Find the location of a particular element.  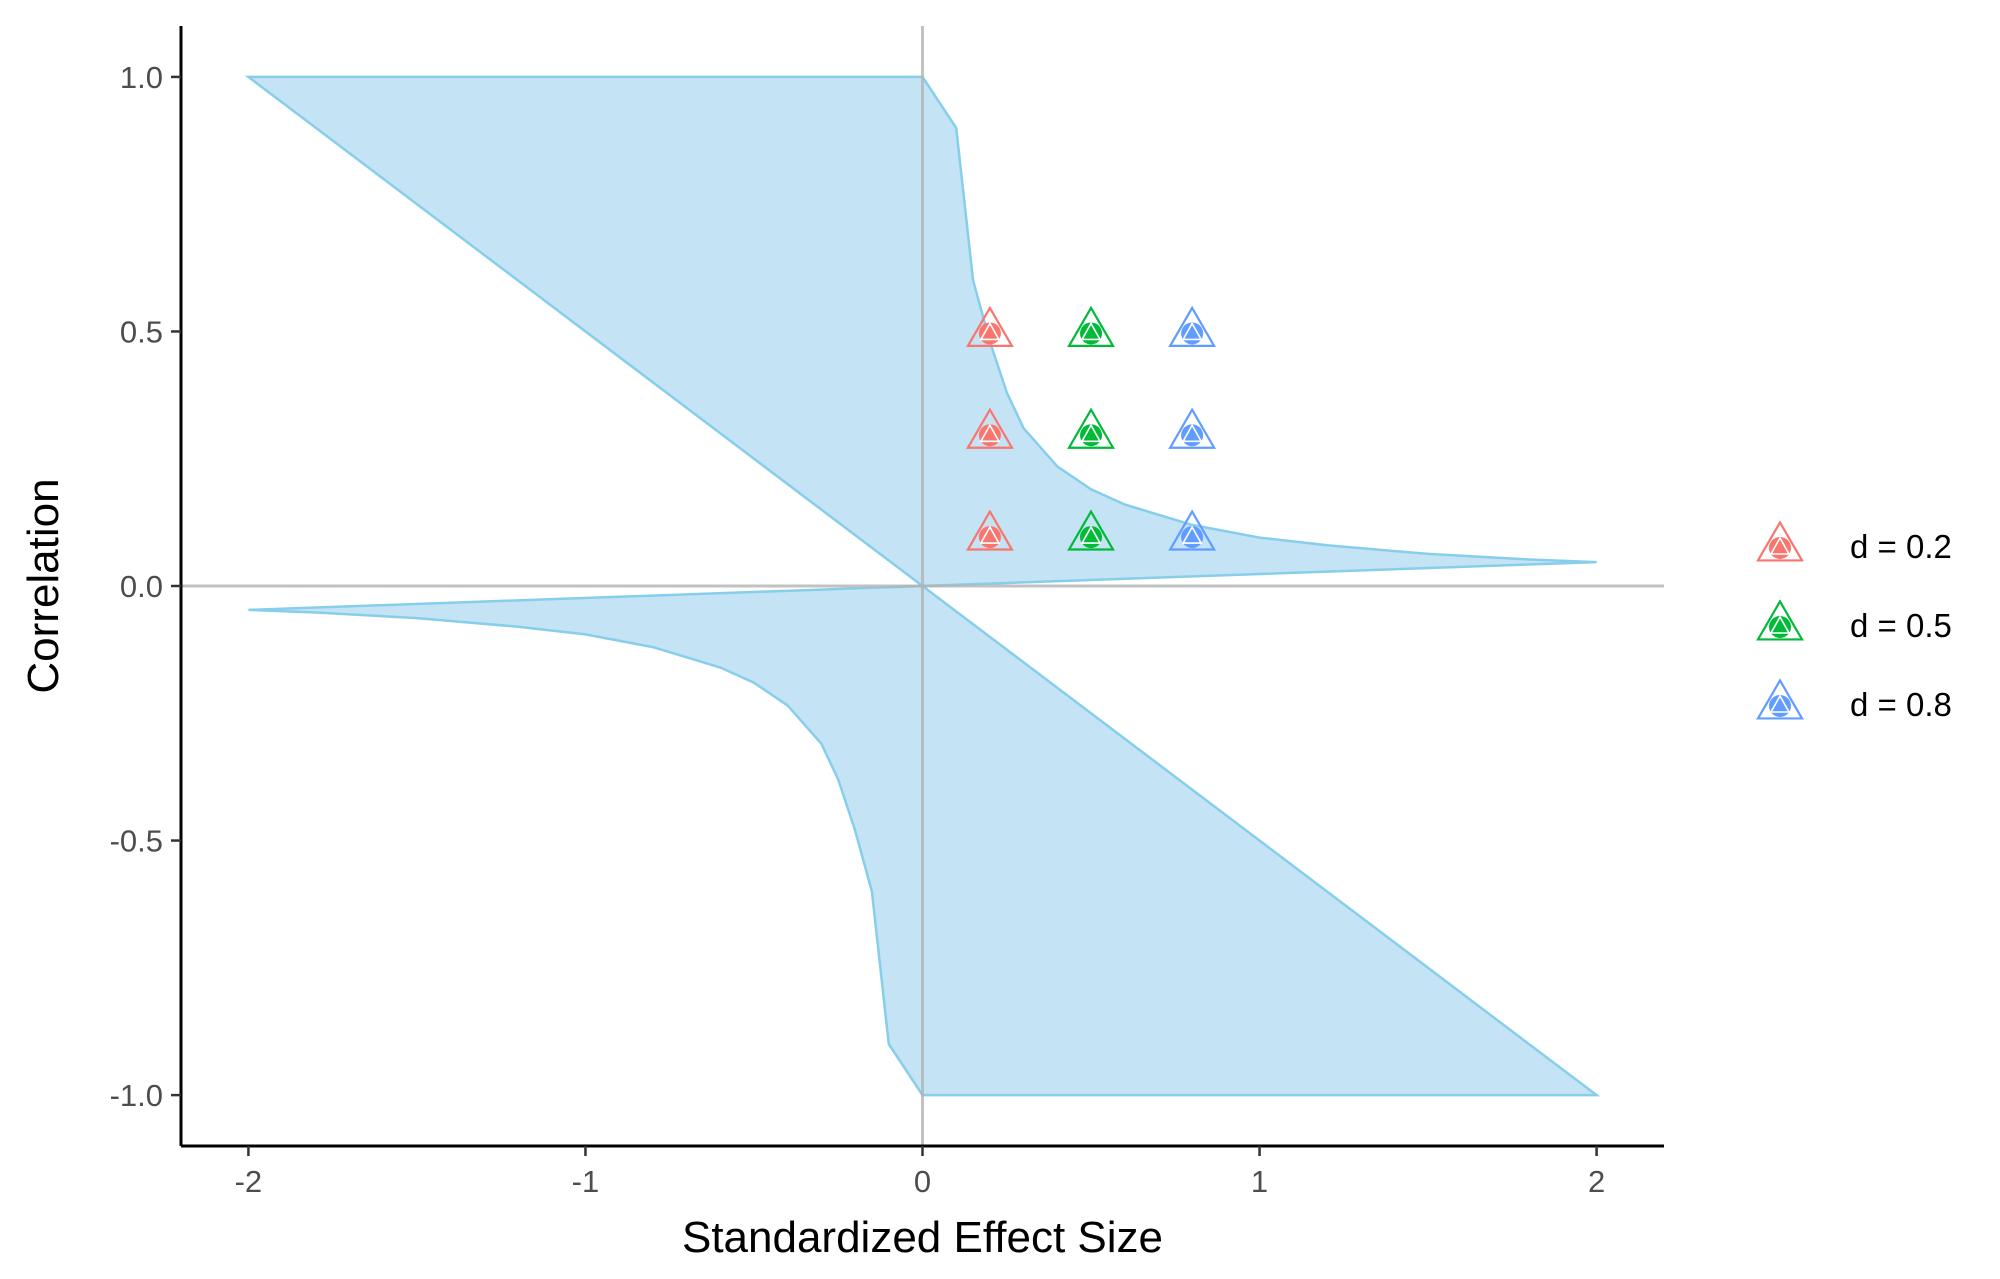

y-tick-label: 0.5 is located at coordinates (141, 331).